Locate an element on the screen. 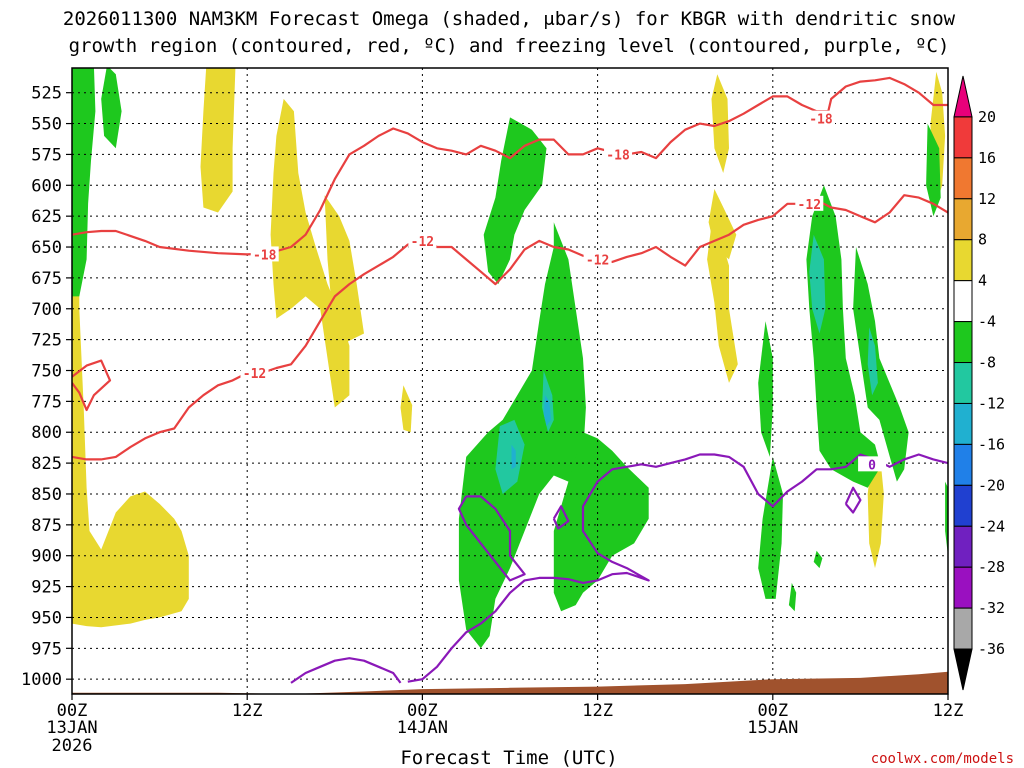  y-tick-label-525: 525 is located at coordinates (46, 94).